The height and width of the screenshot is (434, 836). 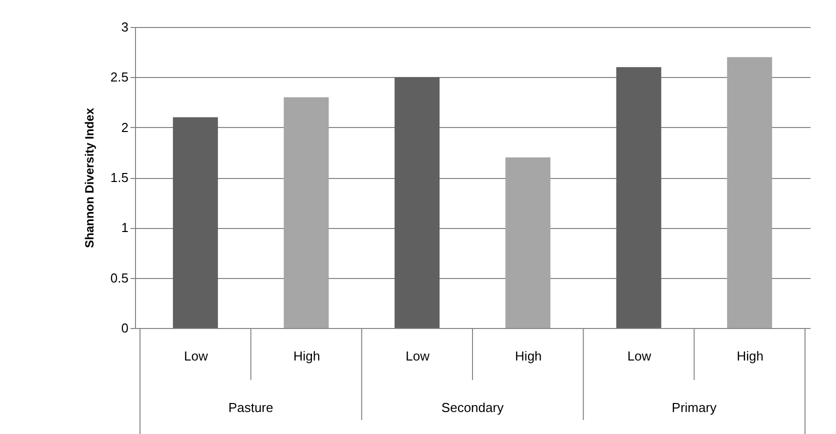 I want to click on y-tick-label: 1, so click(x=124, y=228).